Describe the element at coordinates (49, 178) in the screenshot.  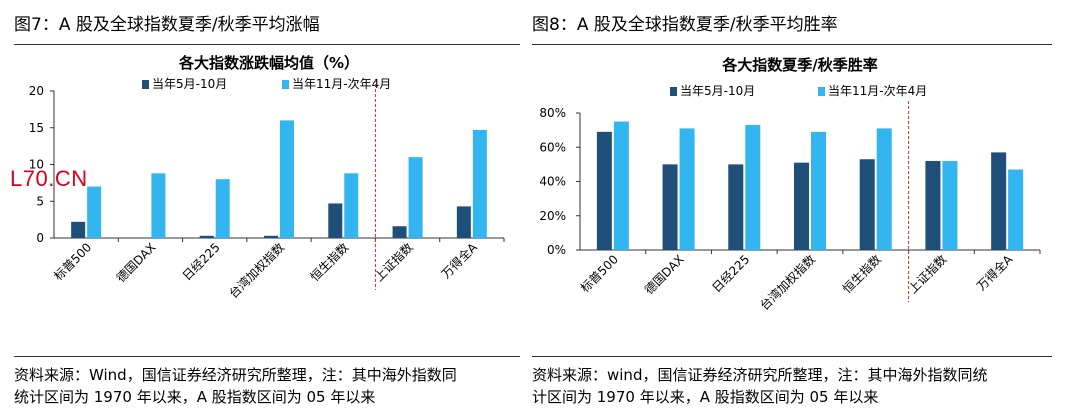
I see `watermark-text: L70.CN` at that location.